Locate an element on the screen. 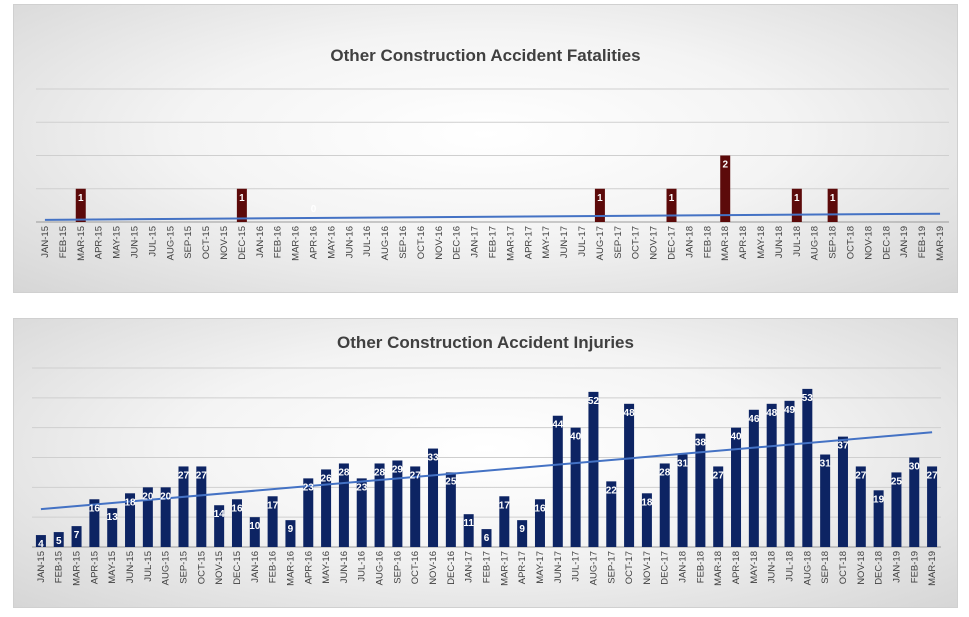  x-tick-label: FEB-18 is located at coordinates (707, 242).